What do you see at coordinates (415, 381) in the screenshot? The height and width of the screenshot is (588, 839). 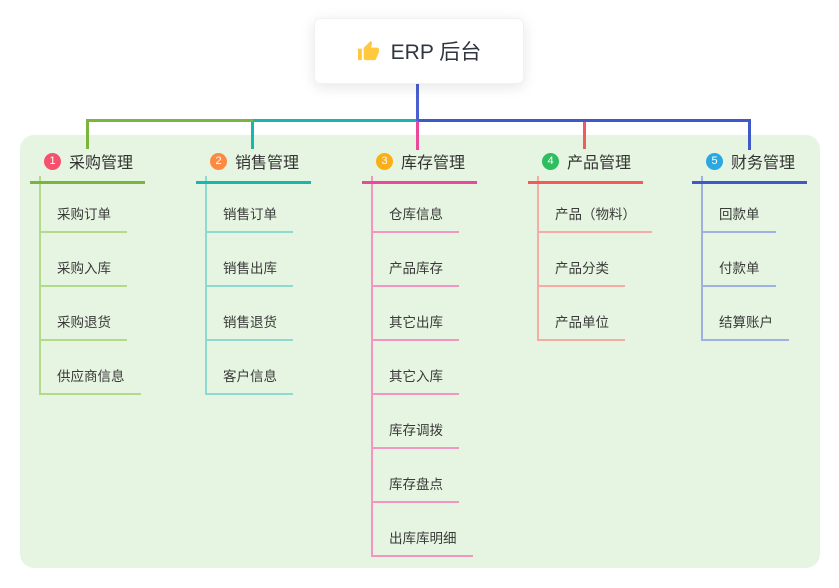 I see `mindmap-node: 其它入库` at bounding box center [415, 381].